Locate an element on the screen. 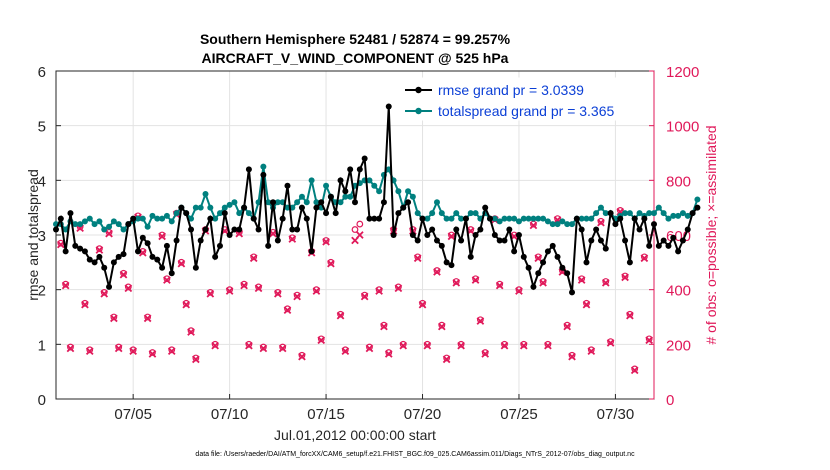  y-axis-label-right: # of obs: o=possible; ×=assimilated is located at coordinates (711, 234).